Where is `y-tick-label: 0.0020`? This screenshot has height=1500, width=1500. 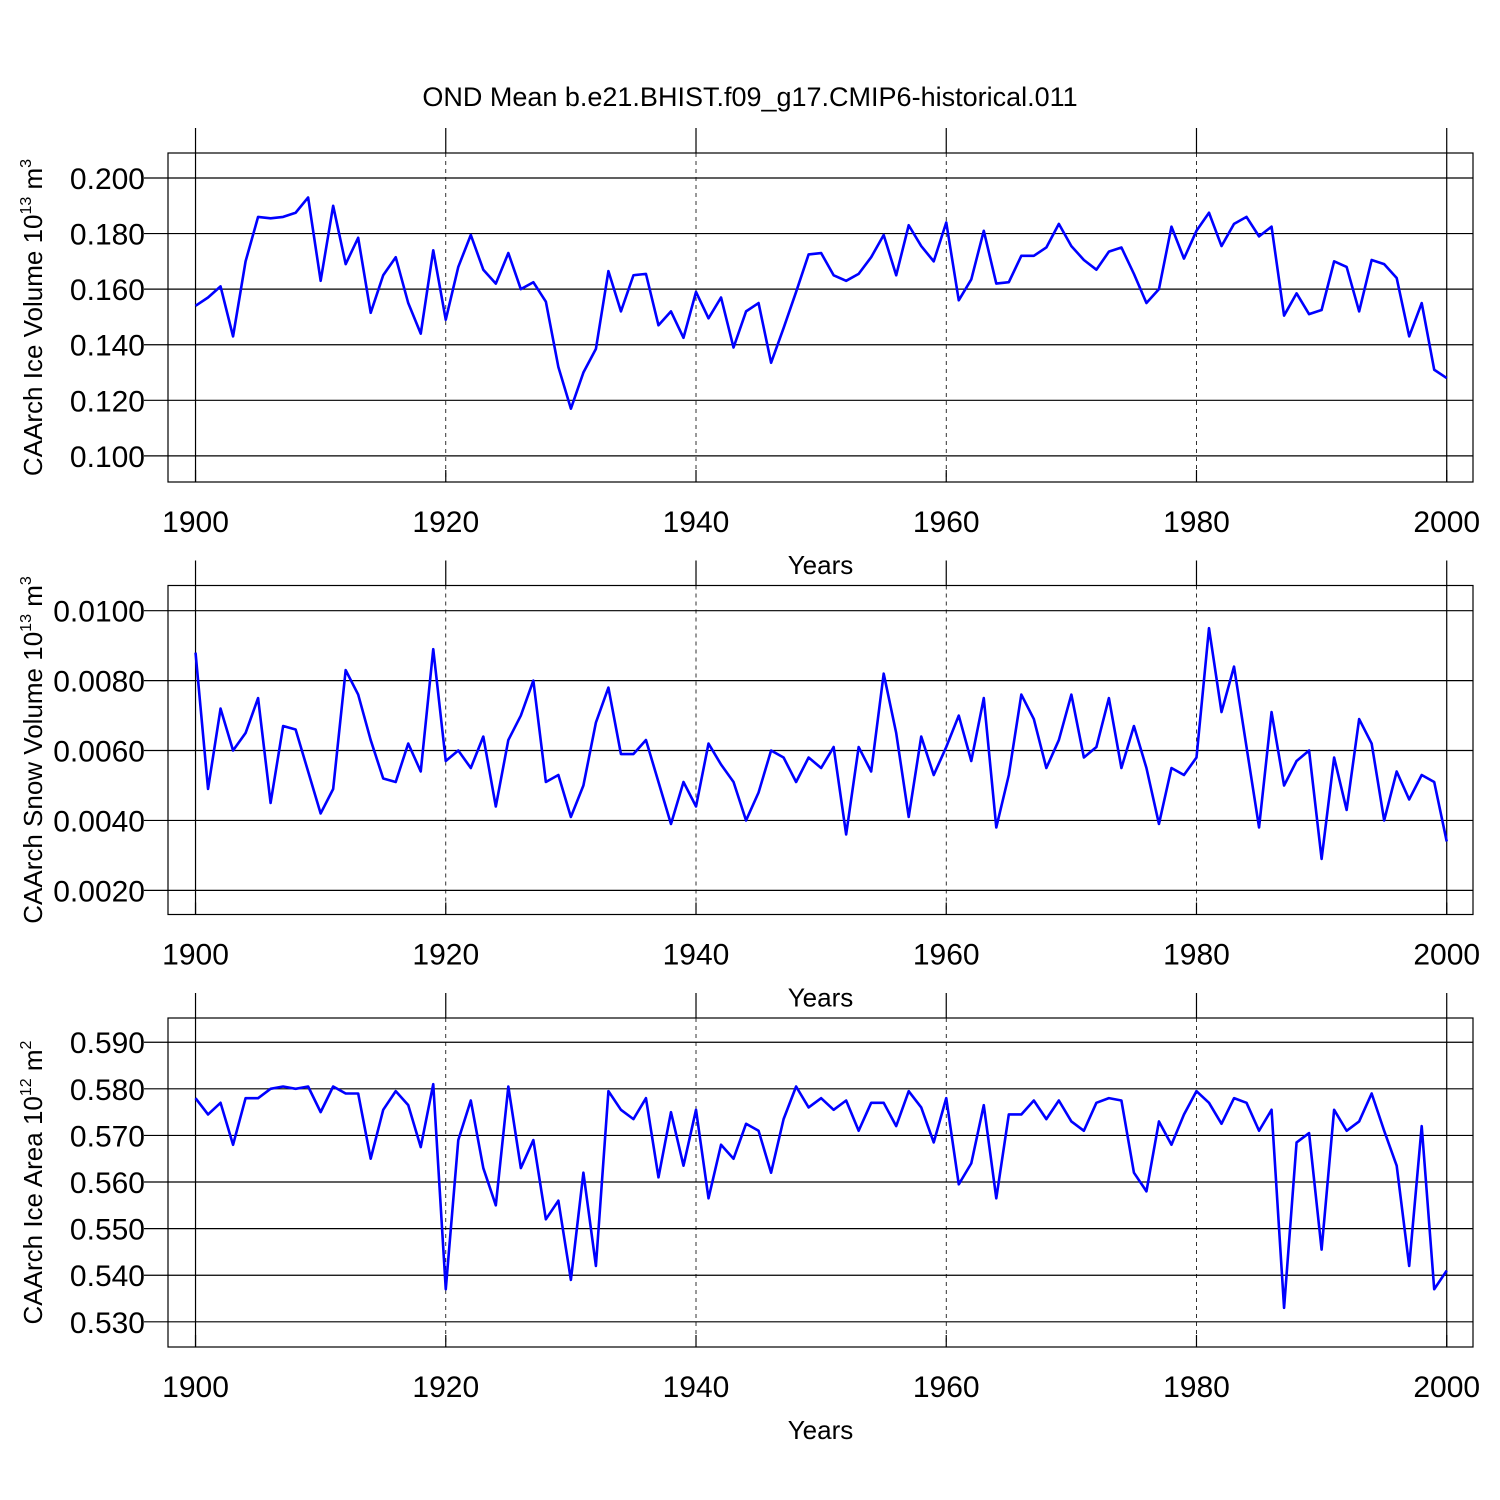
y-tick-label: 0.0020 is located at coordinates (99, 891).